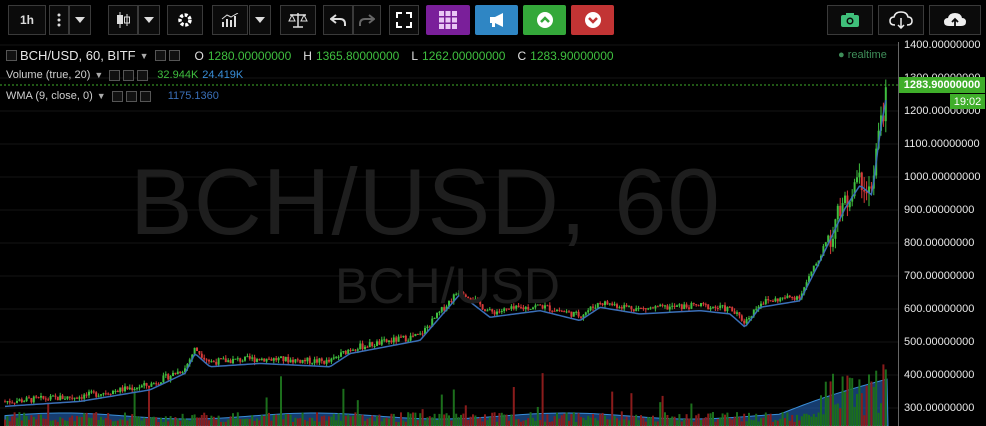 The image size is (986, 426). I want to click on indicators-icon, so click(230, 20).